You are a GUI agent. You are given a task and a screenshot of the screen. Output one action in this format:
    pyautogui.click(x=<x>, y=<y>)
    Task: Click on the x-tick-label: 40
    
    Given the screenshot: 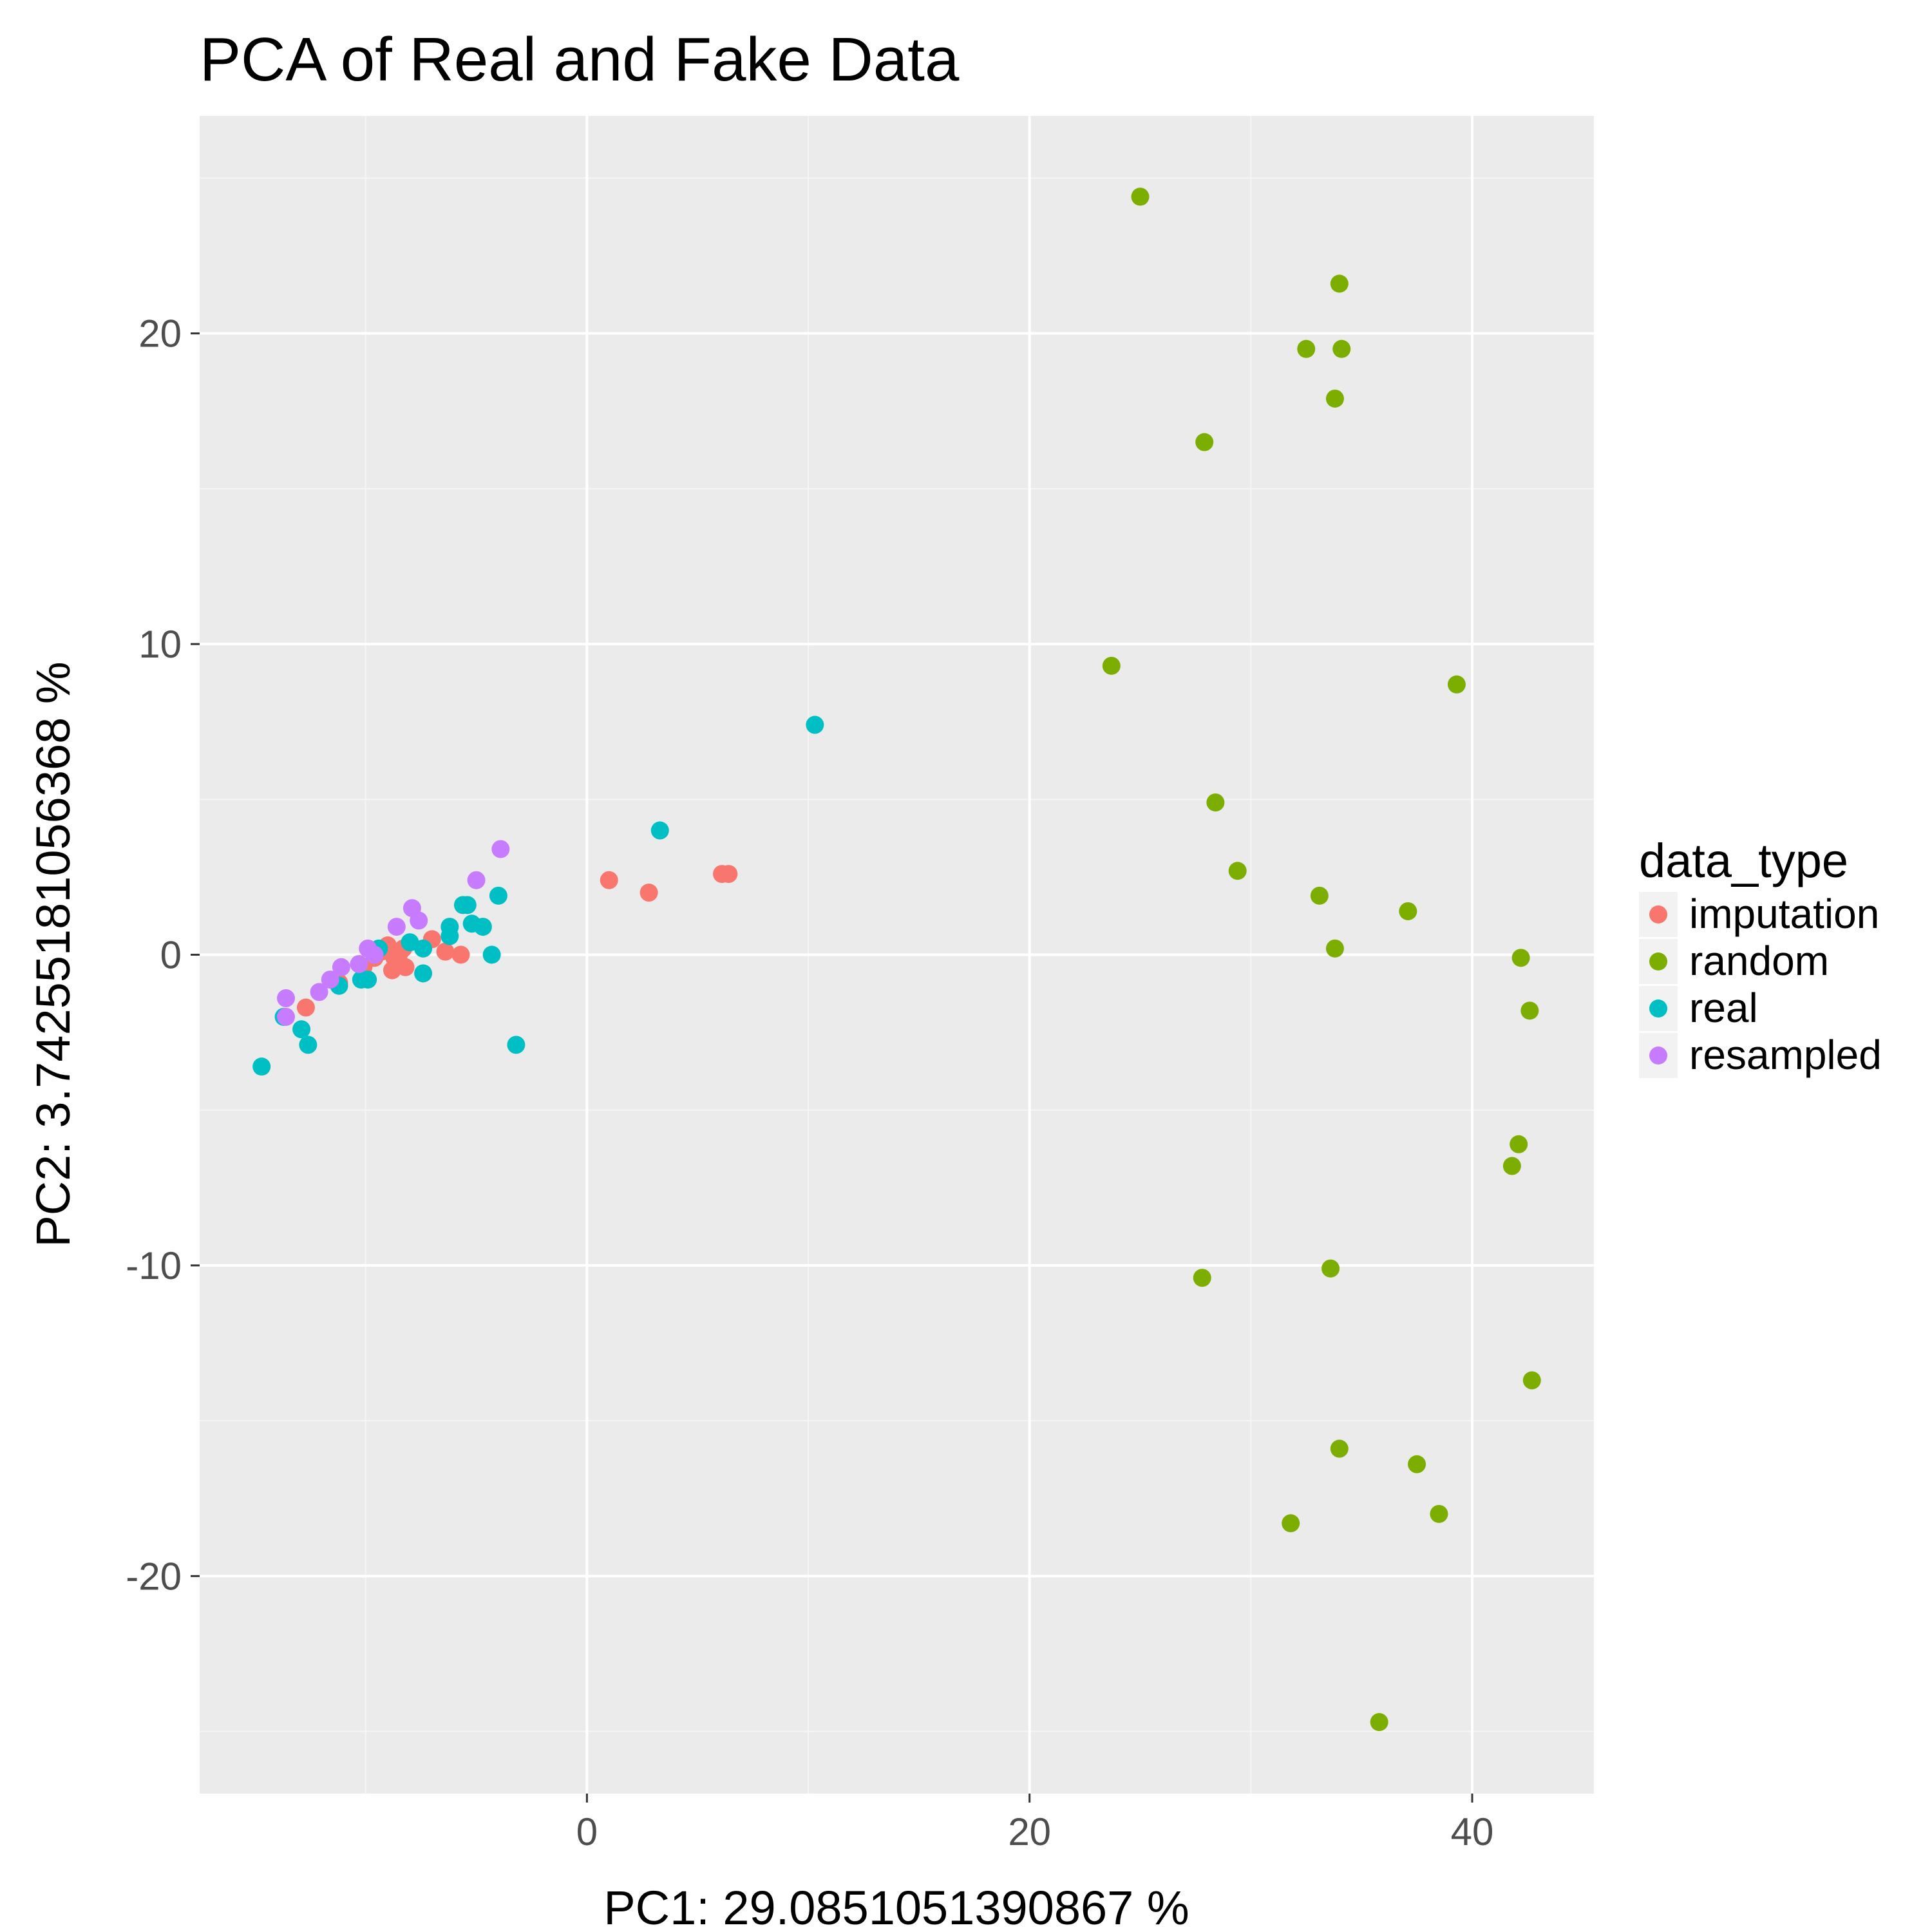 What is the action you would take?
    pyautogui.click(x=1473, y=1832)
    